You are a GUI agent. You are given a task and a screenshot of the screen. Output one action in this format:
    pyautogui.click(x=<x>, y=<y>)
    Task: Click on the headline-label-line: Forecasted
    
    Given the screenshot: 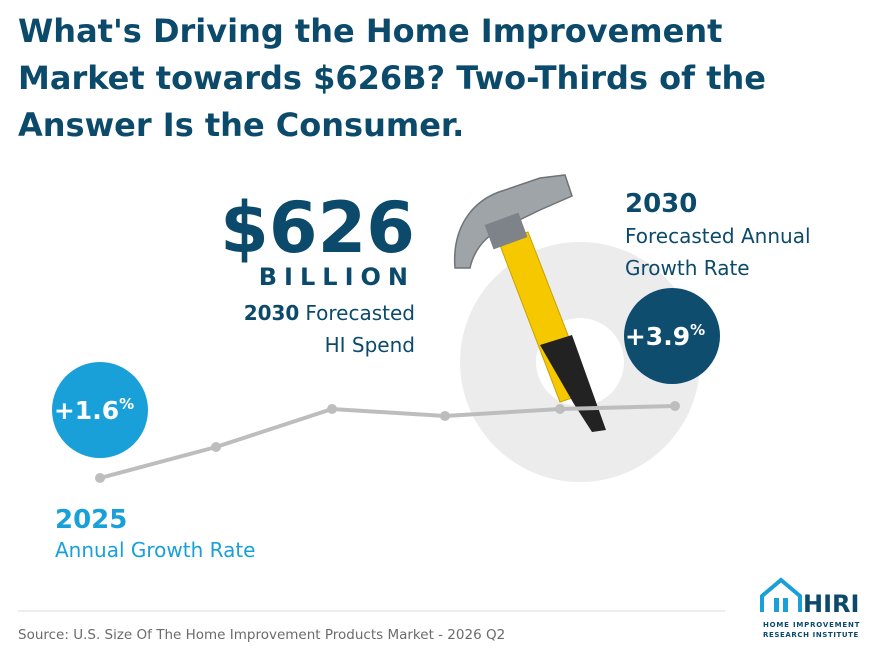 What is the action you would take?
    pyautogui.click(x=360, y=313)
    